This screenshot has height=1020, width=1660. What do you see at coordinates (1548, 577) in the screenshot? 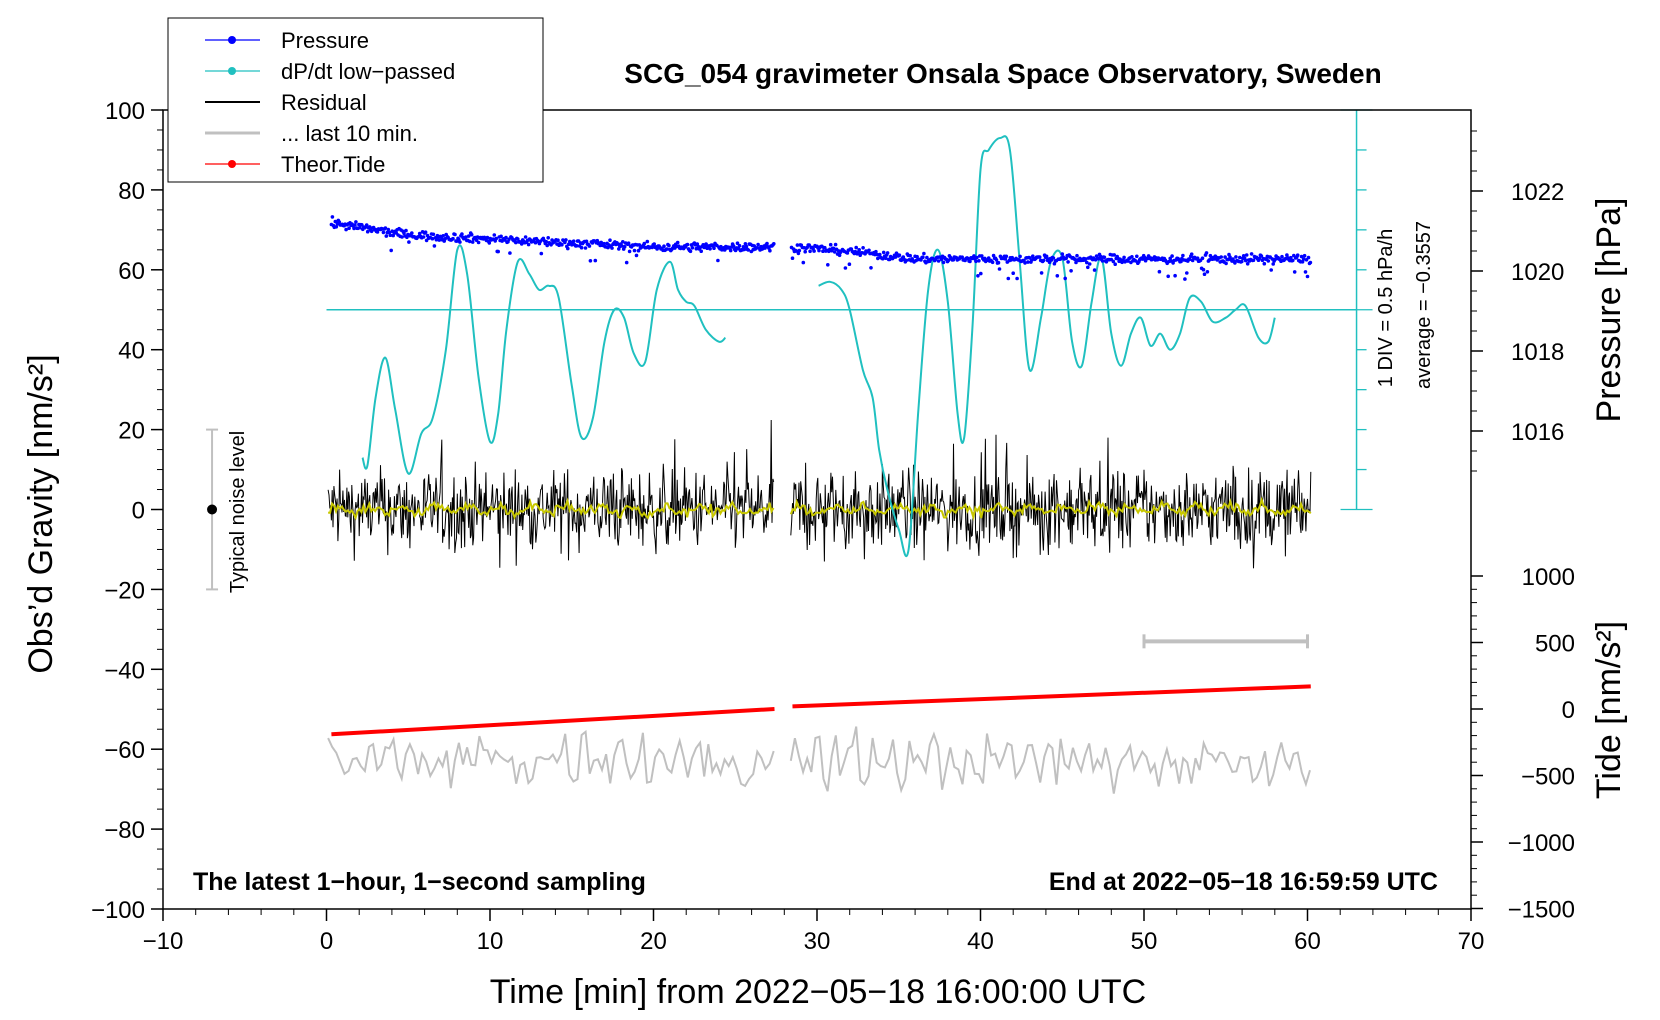
I see `y-tide-tick-label: 1000` at bounding box center [1548, 577].